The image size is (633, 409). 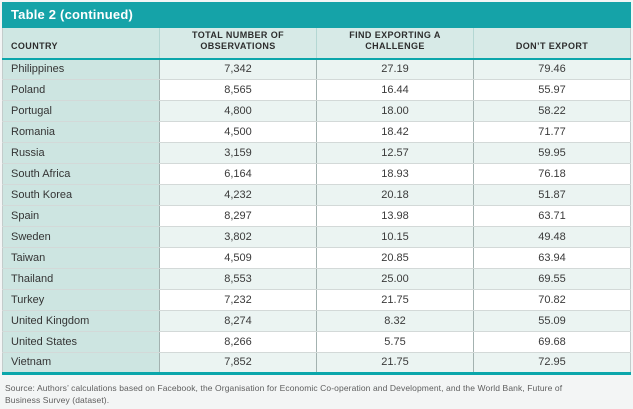 What do you see at coordinates (552, 342) in the screenshot?
I see `dont-export-cell: 69.68` at bounding box center [552, 342].